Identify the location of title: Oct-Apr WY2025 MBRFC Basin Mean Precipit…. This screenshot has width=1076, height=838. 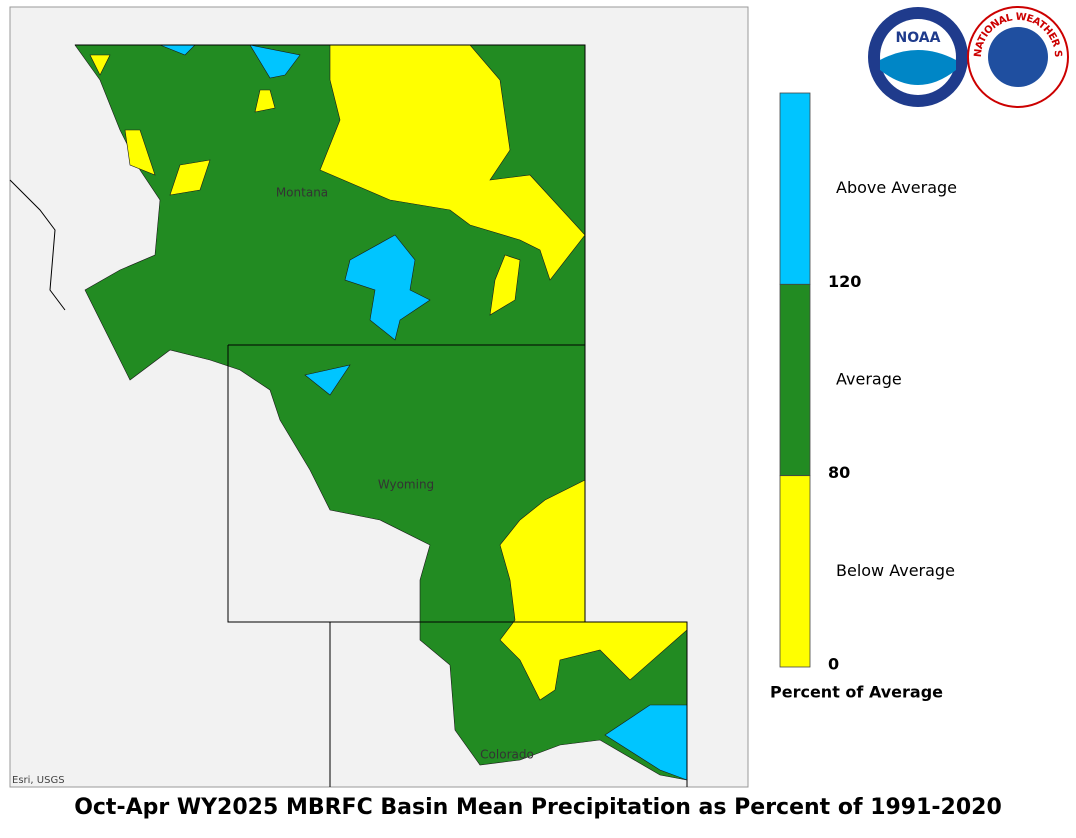
(538, 807).